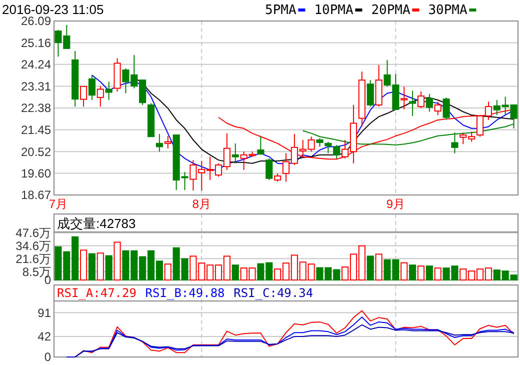  What do you see at coordinates (33, 245) in the screenshot?
I see `y-tick-label: 34.6万` at bounding box center [33, 245].